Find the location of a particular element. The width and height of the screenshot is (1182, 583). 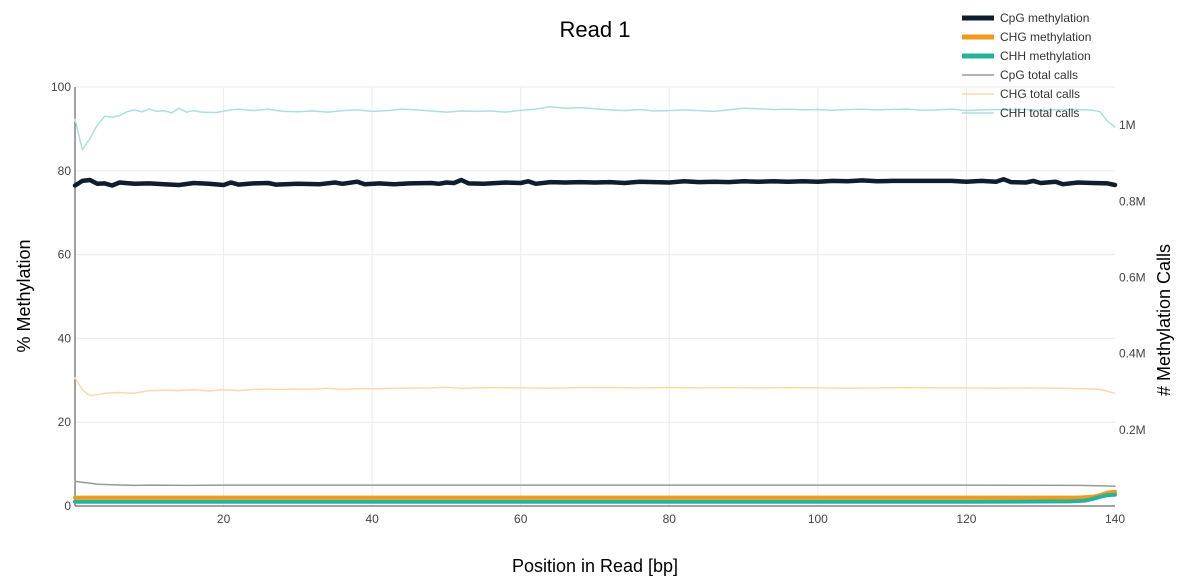

legend-label: CHH total calls is located at coordinates (1039, 113).